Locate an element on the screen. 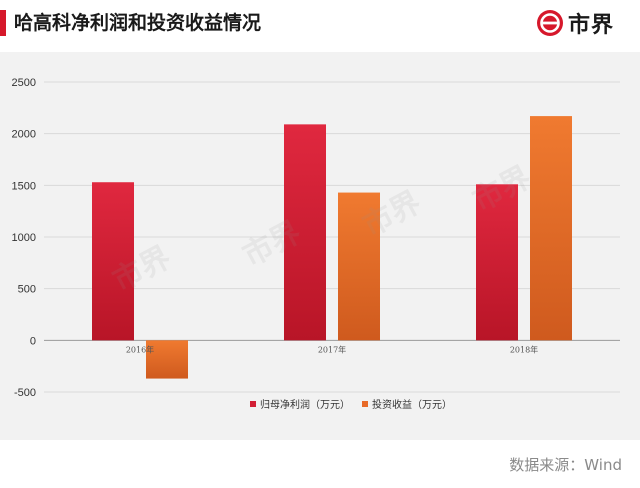  x-tick-label: 2018年 is located at coordinates (524, 349).